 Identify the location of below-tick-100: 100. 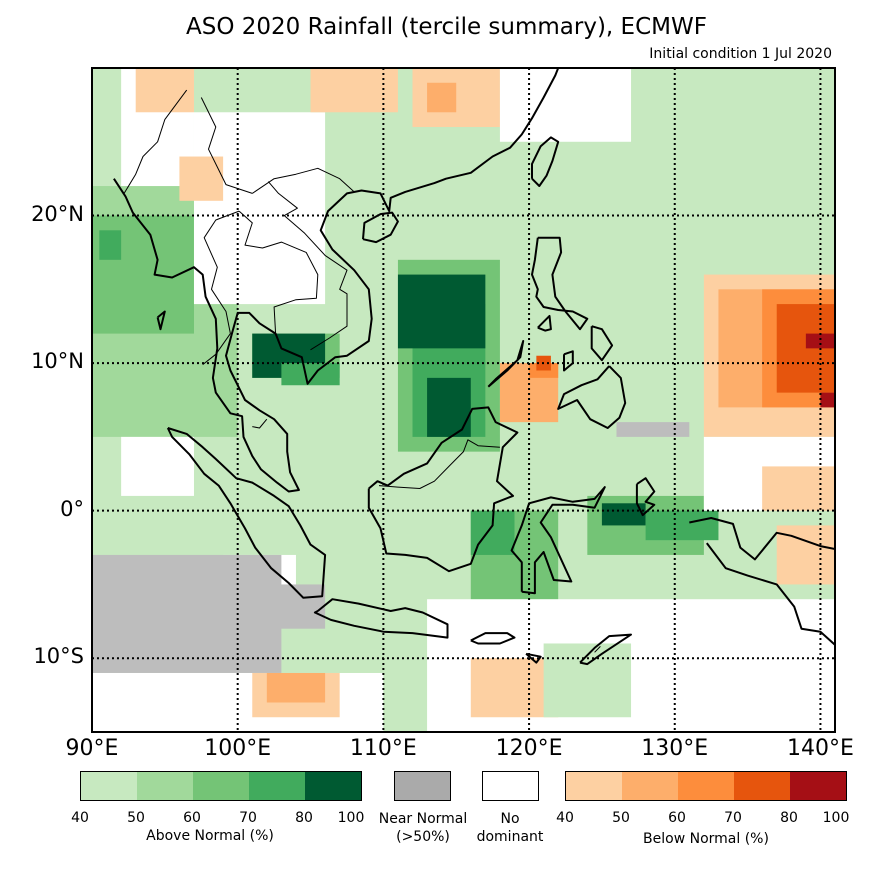
(836, 818).